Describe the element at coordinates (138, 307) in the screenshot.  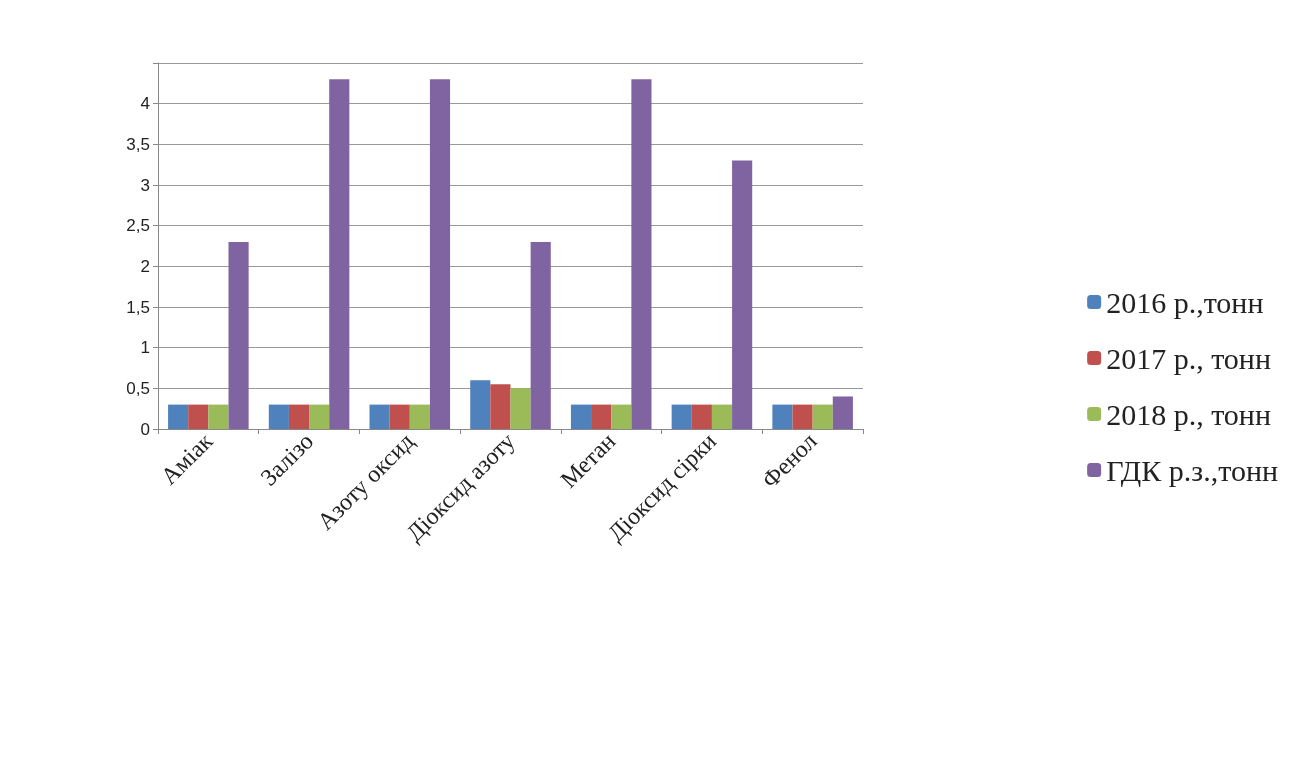
I see `y-tick-label: 1,5` at that location.